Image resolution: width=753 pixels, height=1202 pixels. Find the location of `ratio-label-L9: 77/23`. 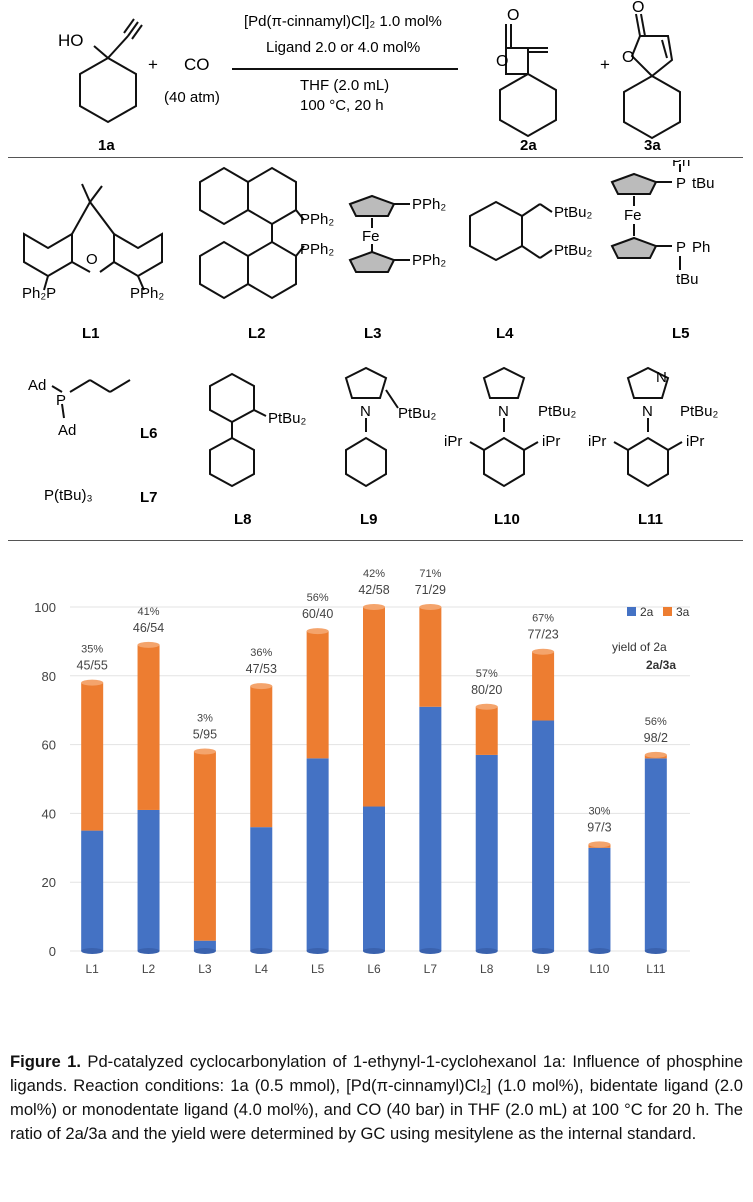

ratio-label-L9: 77/23 is located at coordinates (542, 635).